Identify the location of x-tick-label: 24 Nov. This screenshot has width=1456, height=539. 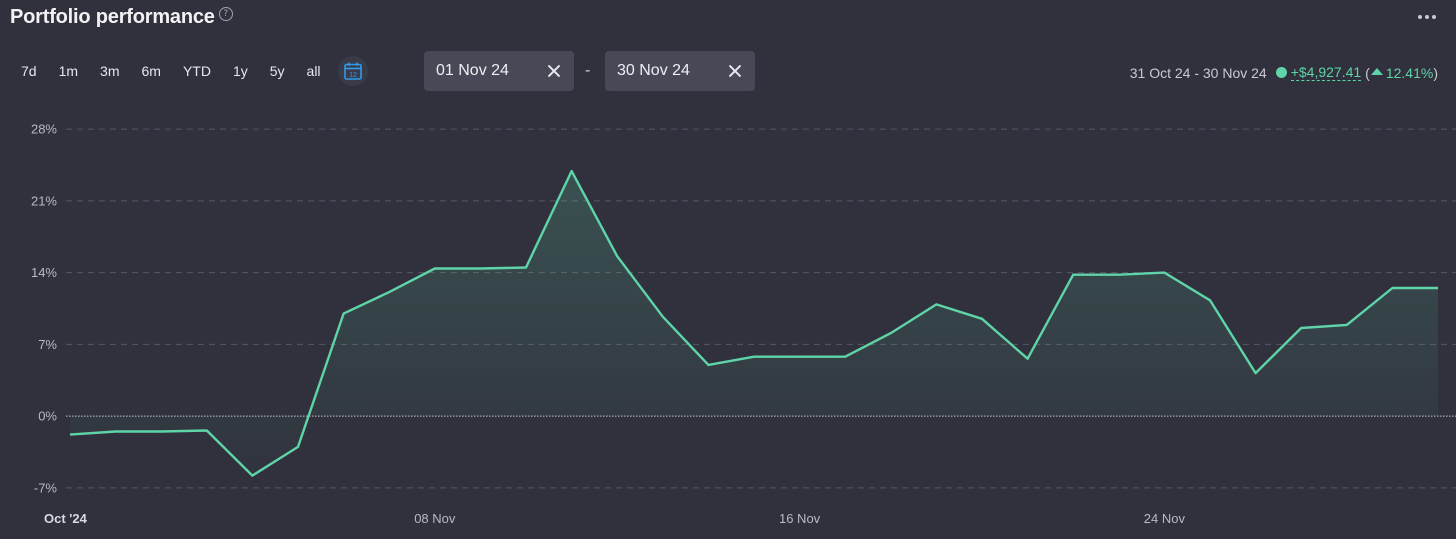
(1165, 518).